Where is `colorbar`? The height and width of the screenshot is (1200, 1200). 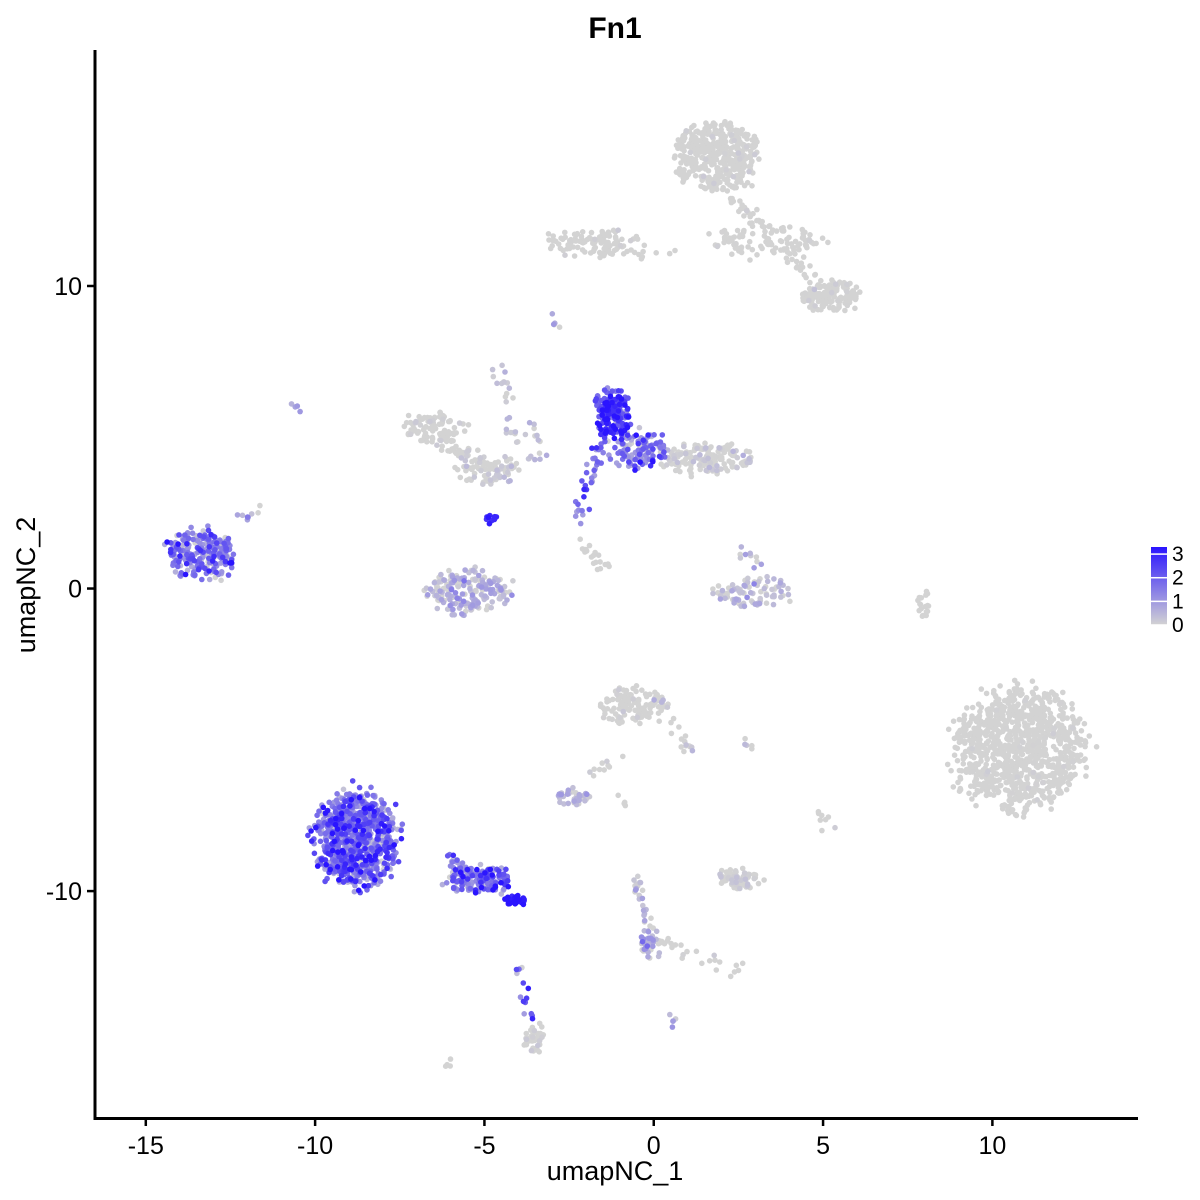
colorbar is located at coordinates (1159, 586).